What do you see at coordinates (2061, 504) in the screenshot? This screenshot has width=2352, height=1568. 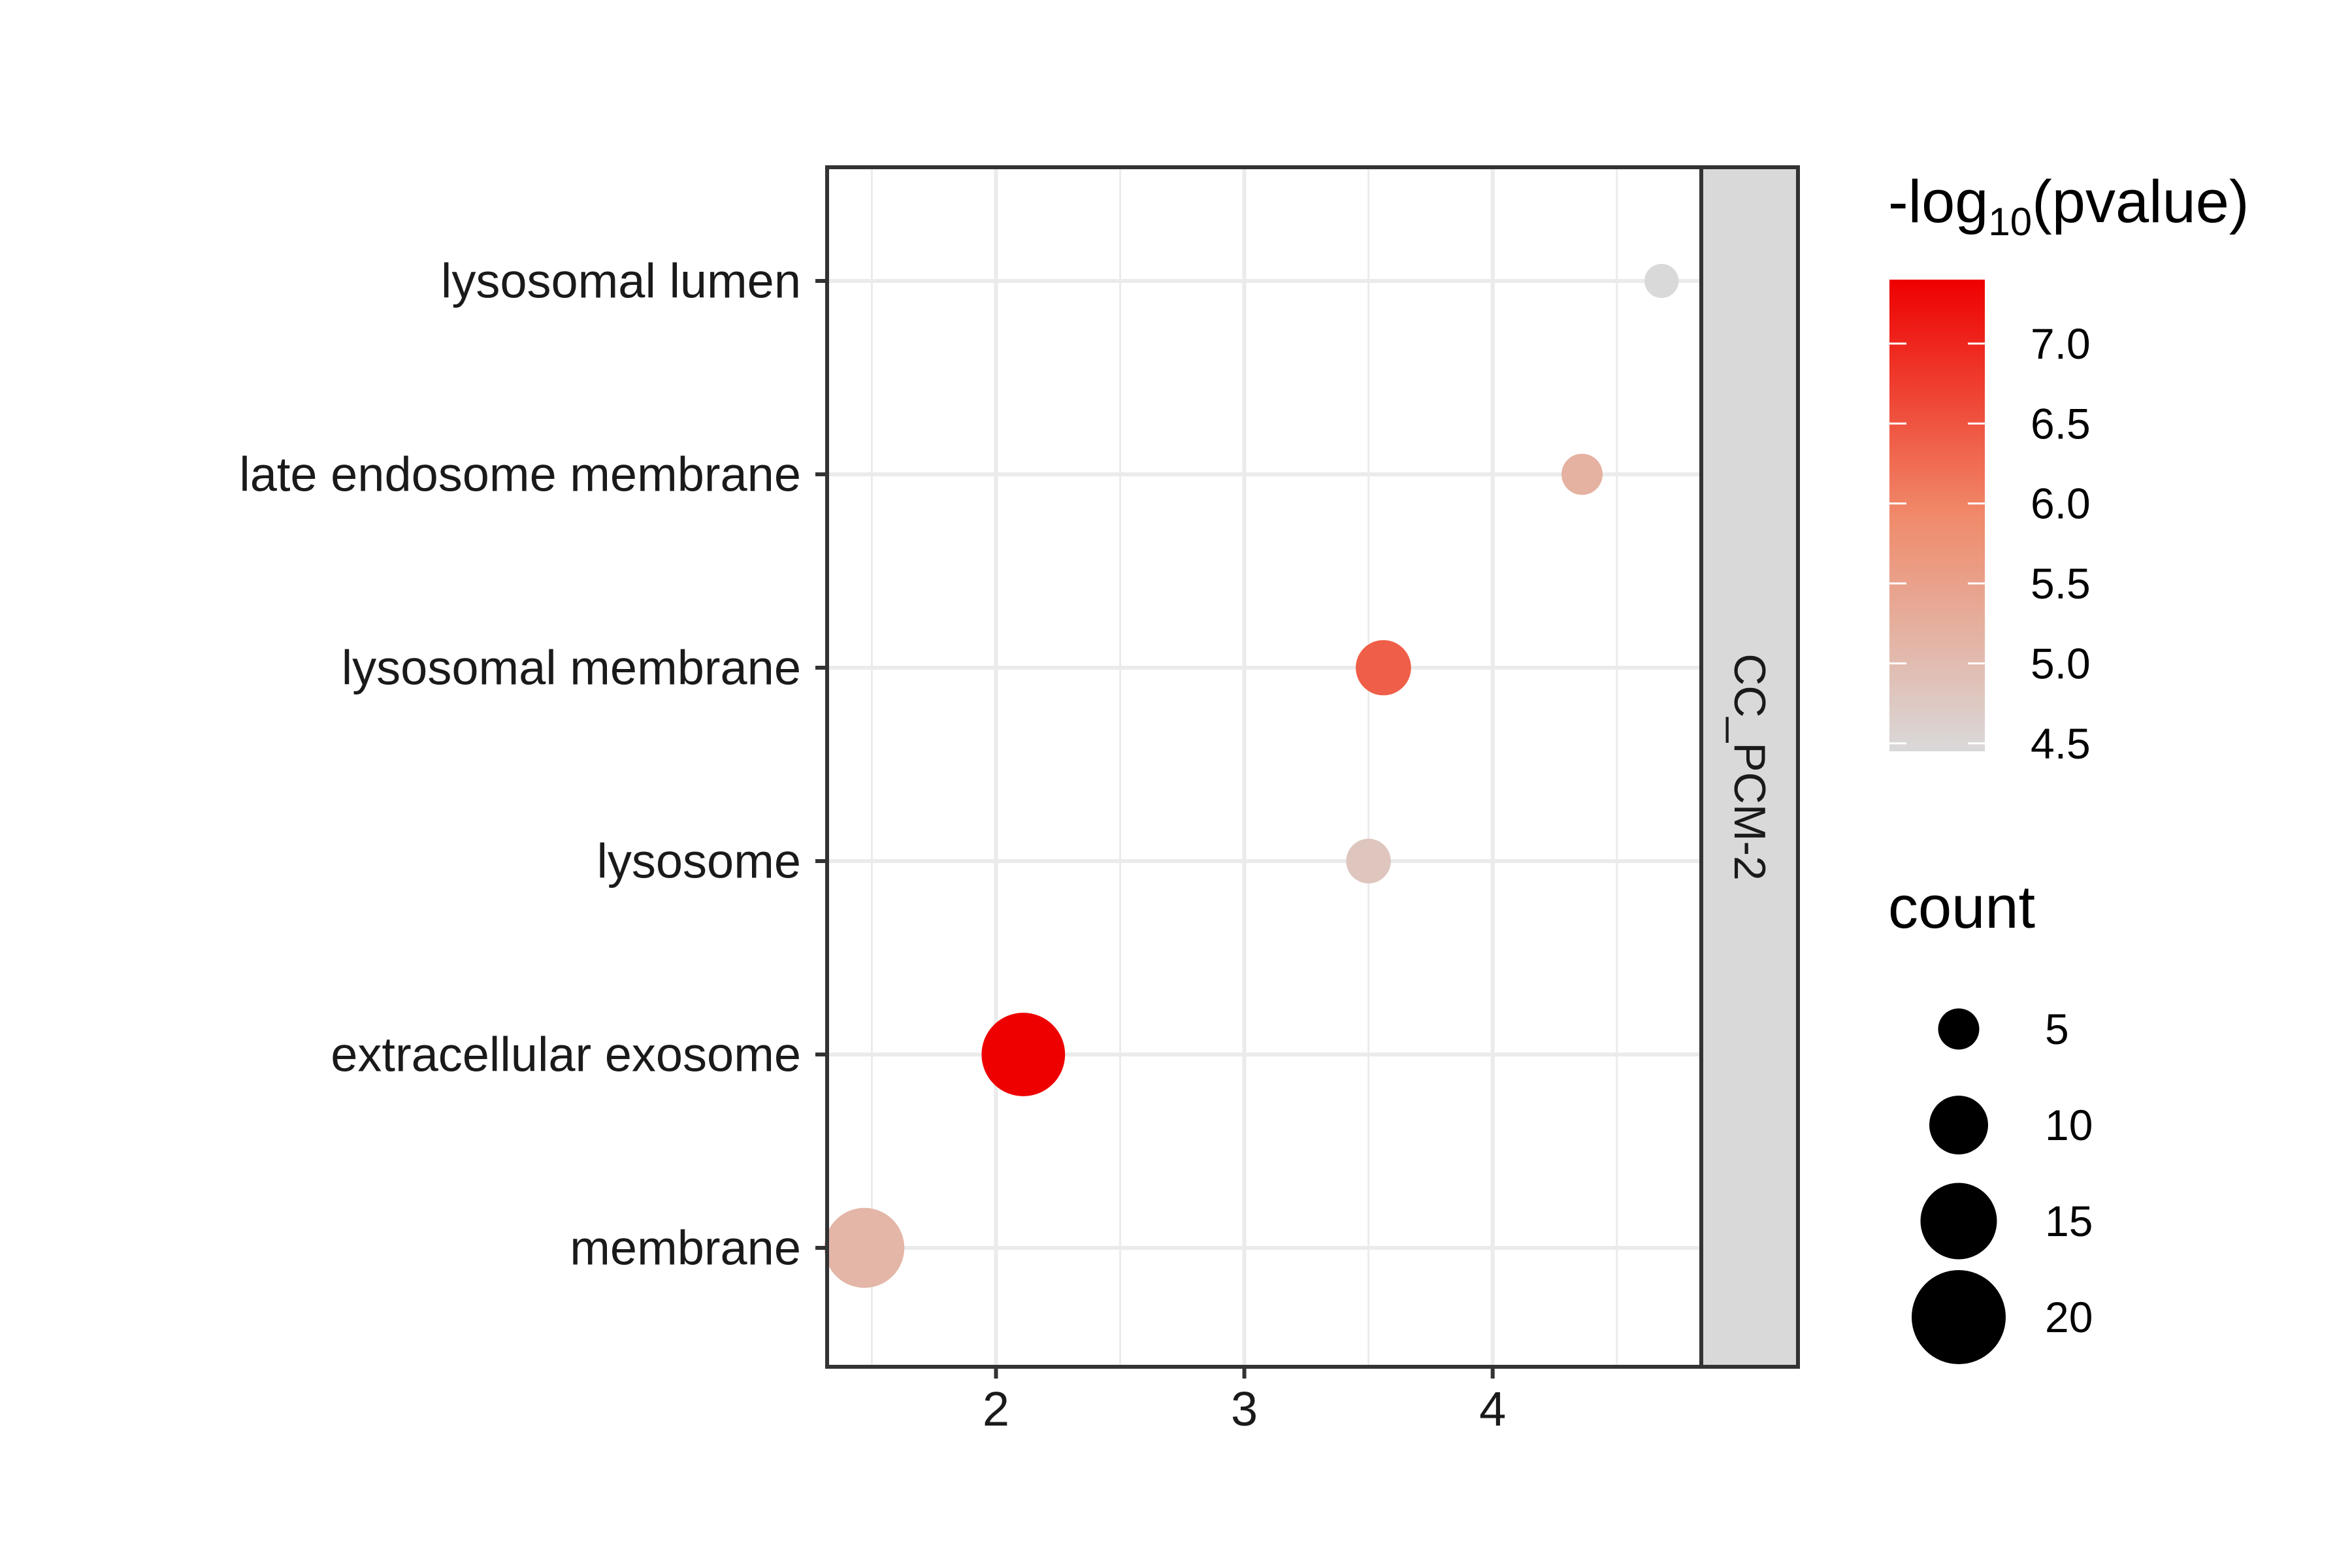 I see `color-legend-tick-label: 6.0` at bounding box center [2061, 504].